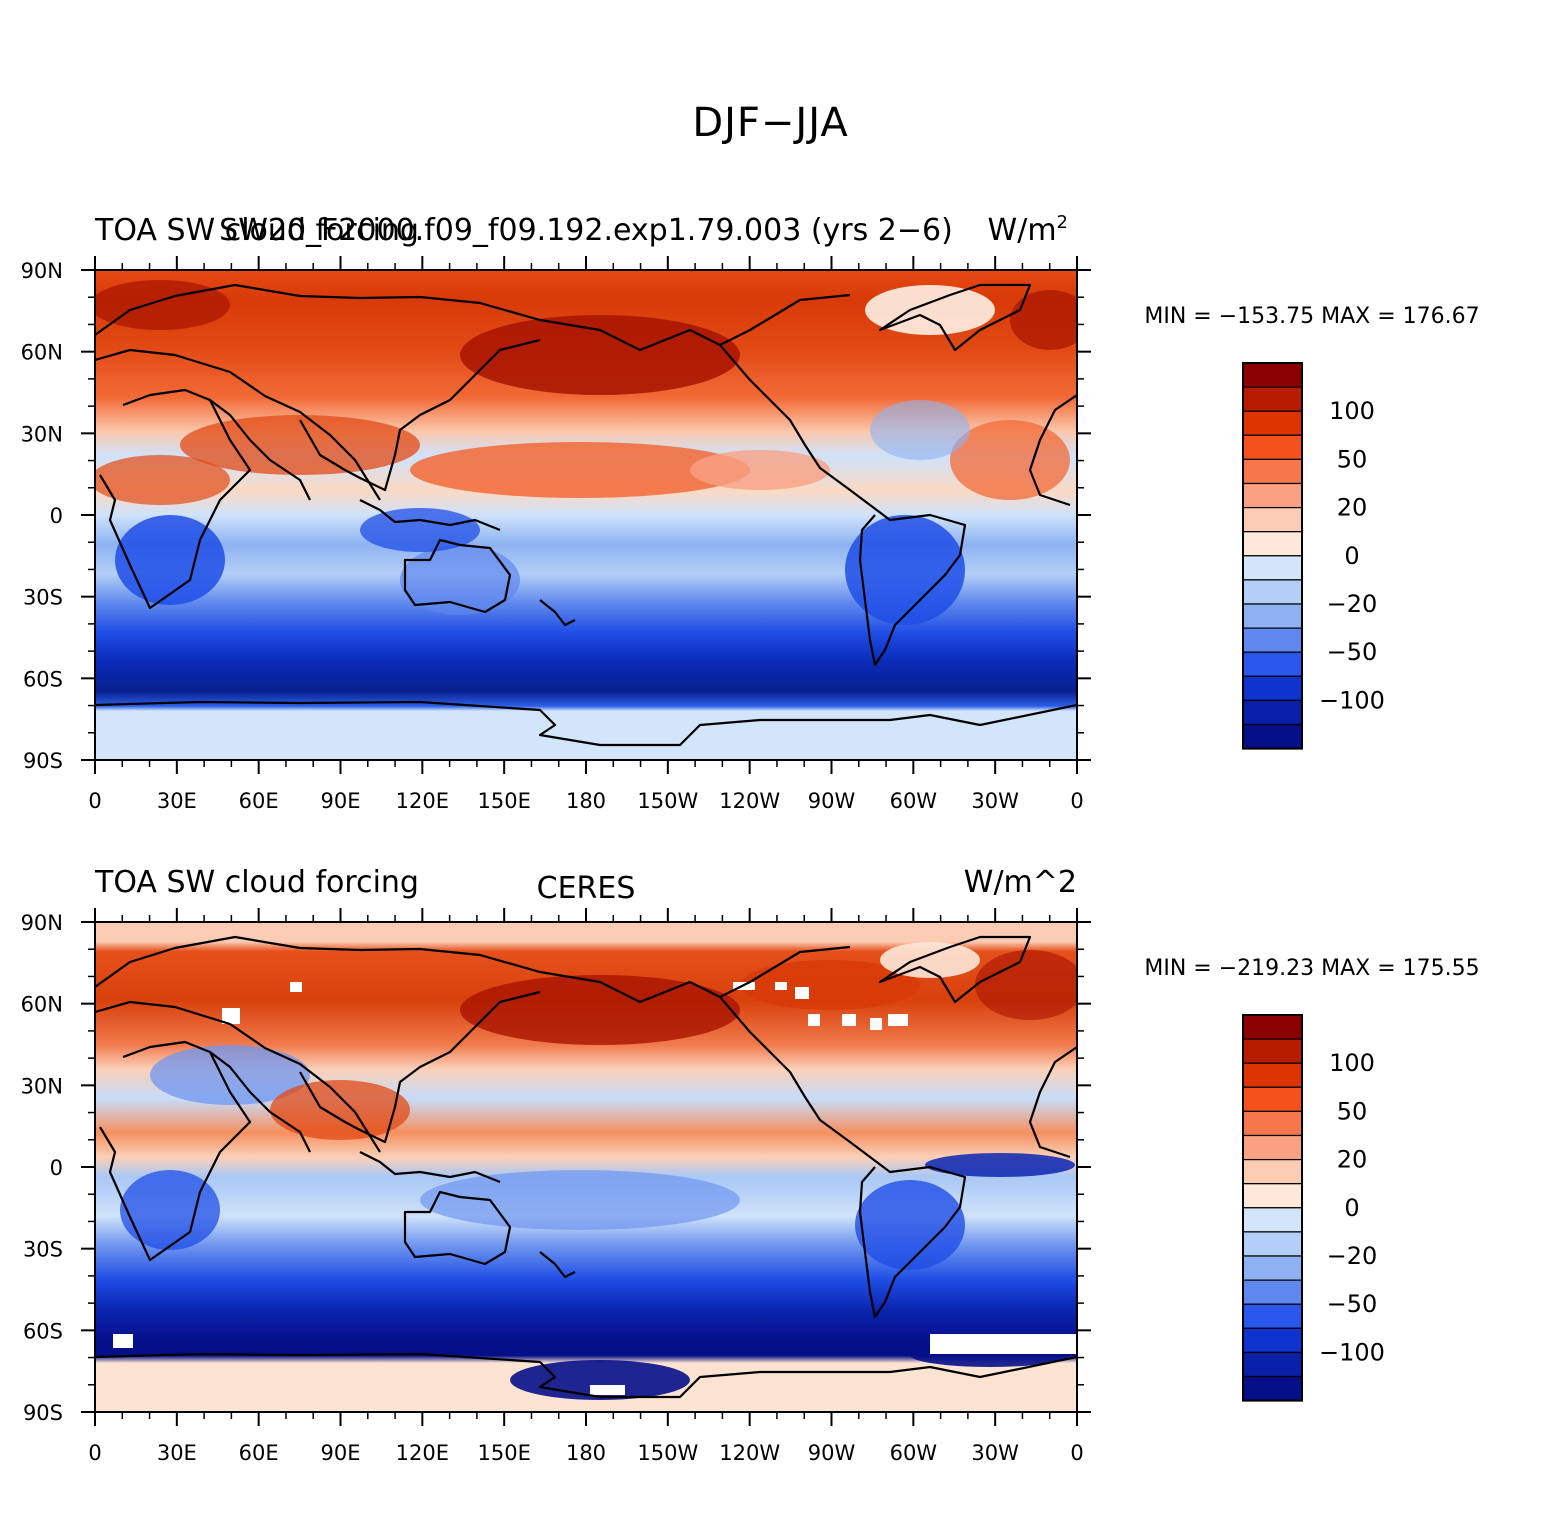  Describe the element at coordinates (586, 888) in the screenshot. I see `panel-center-title: CERES` at that location.